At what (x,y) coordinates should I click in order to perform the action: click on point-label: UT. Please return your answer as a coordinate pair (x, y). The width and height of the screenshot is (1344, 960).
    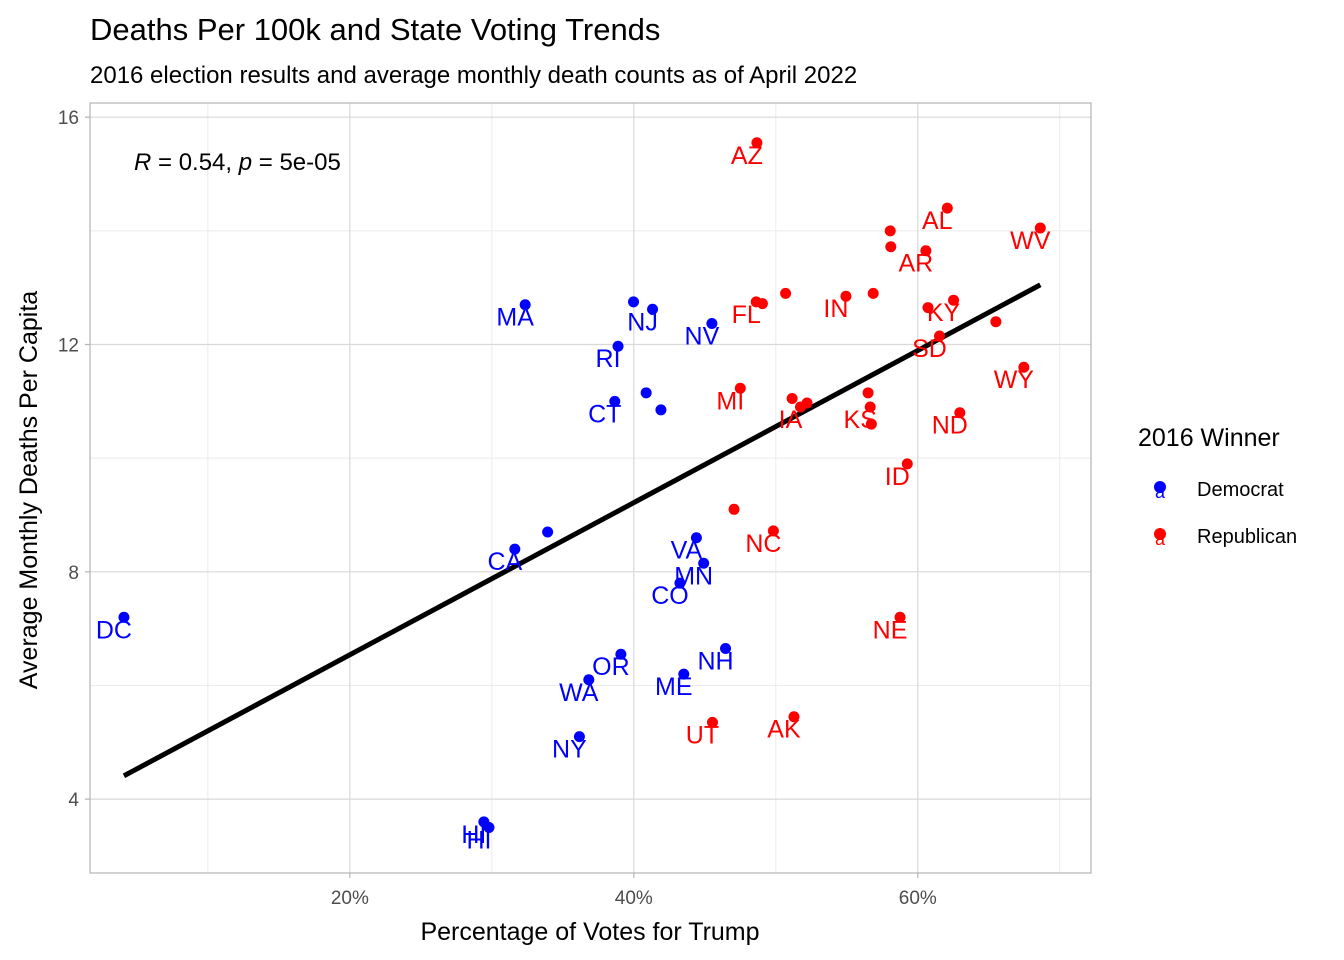
    Looking at the image, I should click on (702, 735).